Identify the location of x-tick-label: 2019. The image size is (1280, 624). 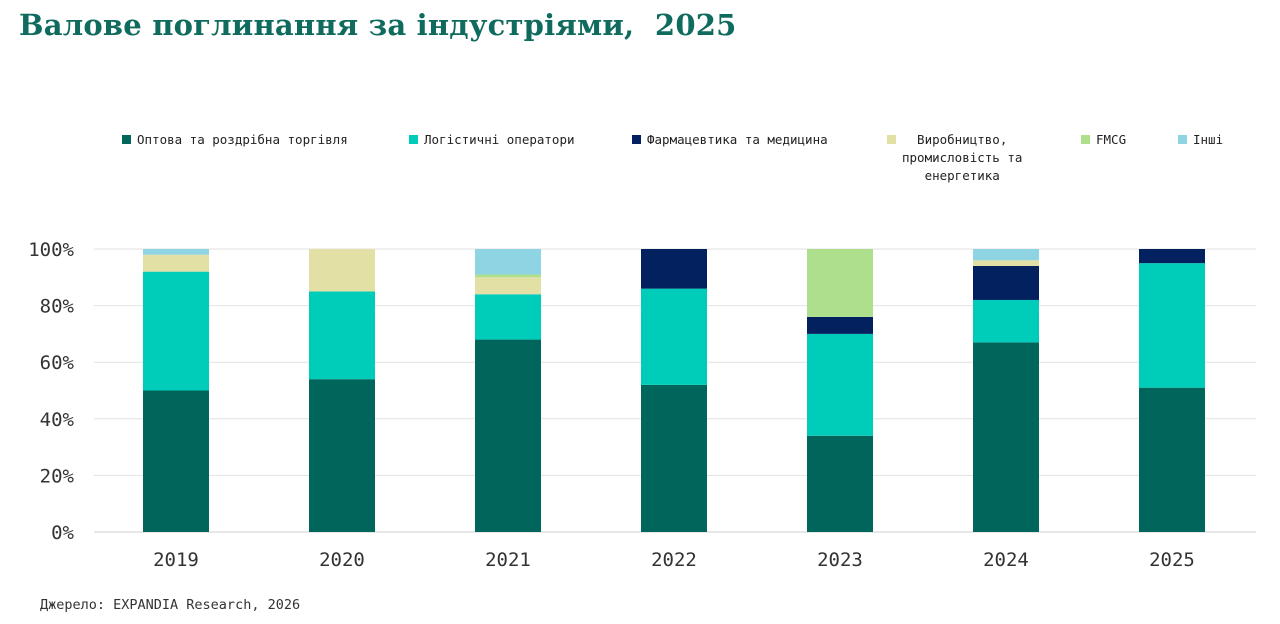
(176, 560).